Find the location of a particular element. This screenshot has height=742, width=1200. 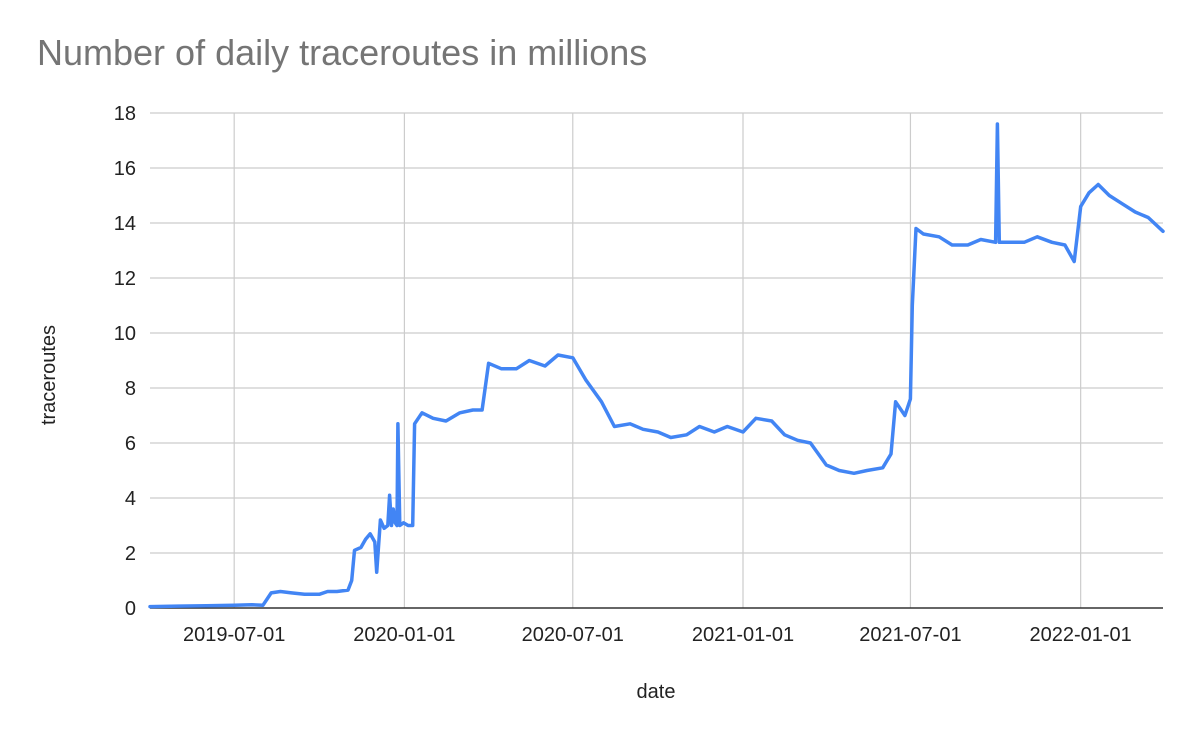

x-tick-label: 2021-01-01 is located at coordinates (743, 635).